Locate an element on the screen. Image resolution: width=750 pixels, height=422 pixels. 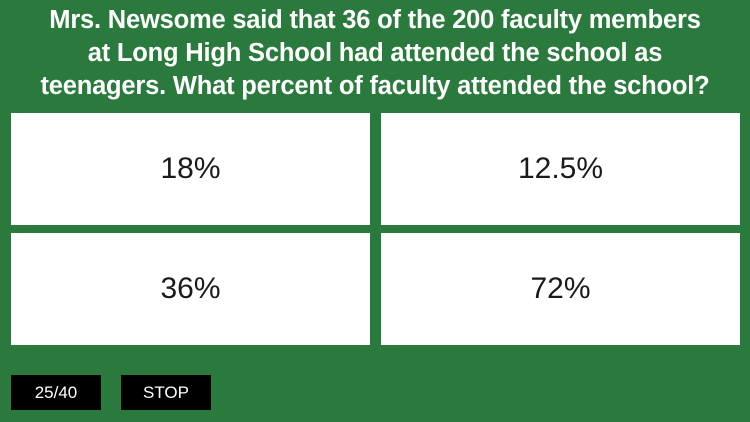
question-counter: 25/40 is located at coordinates (56, 392).